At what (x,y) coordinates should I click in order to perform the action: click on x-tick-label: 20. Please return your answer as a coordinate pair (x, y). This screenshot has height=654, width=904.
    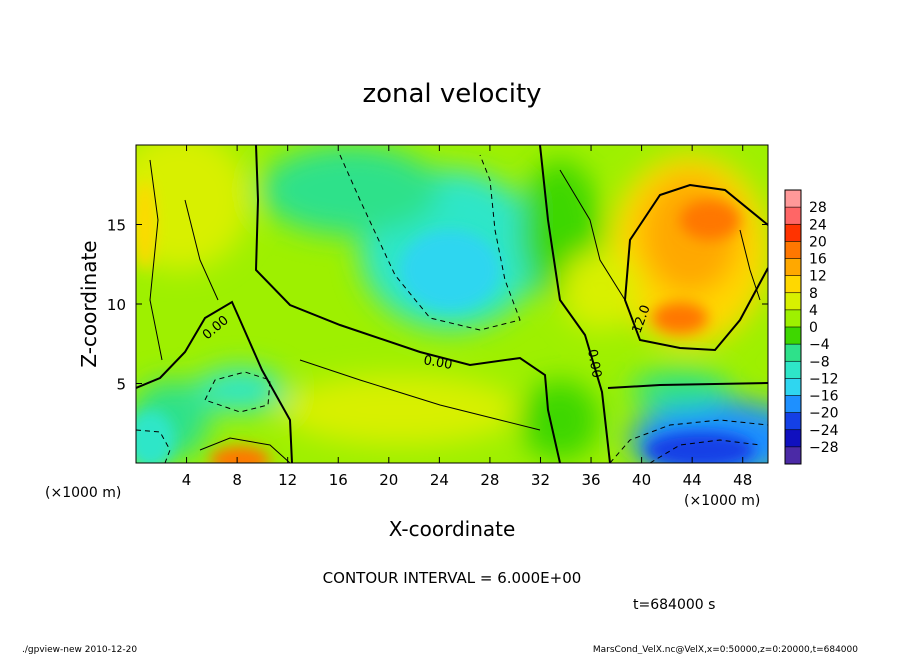
    Looking at the image, I should click on (388, 480).